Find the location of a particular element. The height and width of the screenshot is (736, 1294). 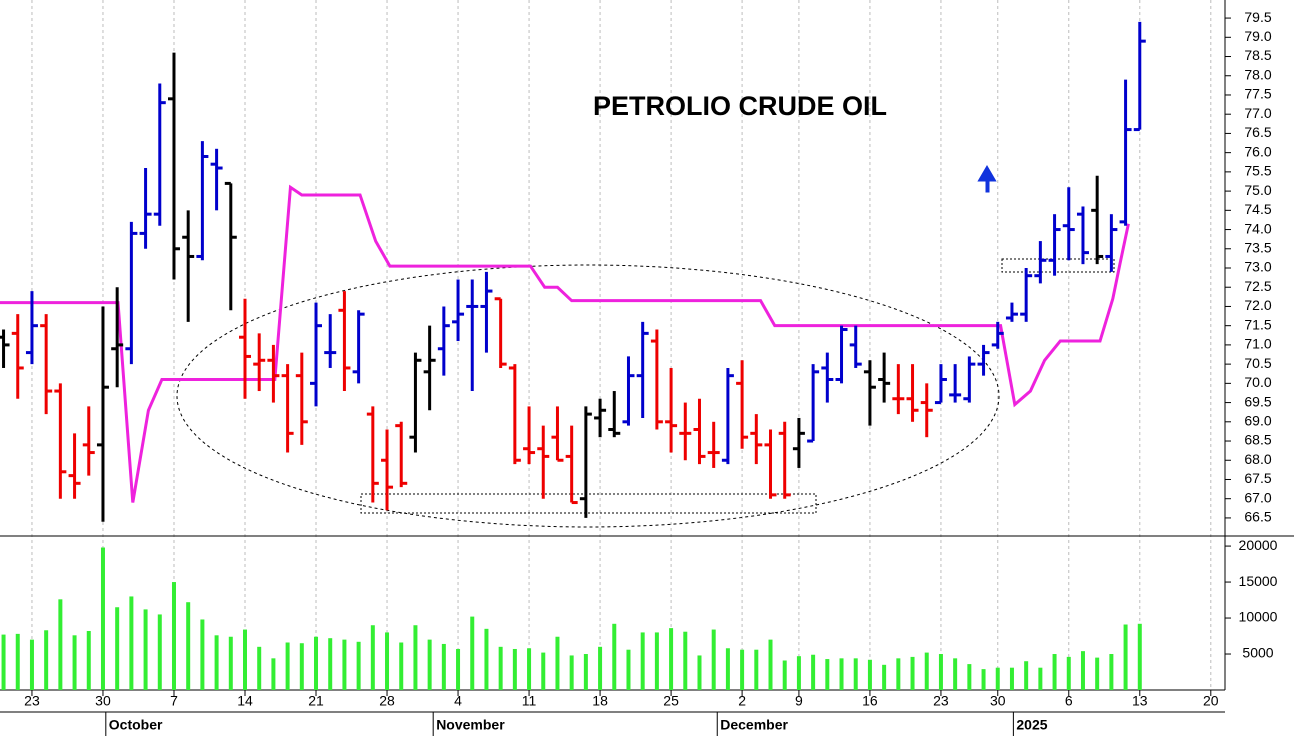

breakout-box is located at coordinates (1058, 265).